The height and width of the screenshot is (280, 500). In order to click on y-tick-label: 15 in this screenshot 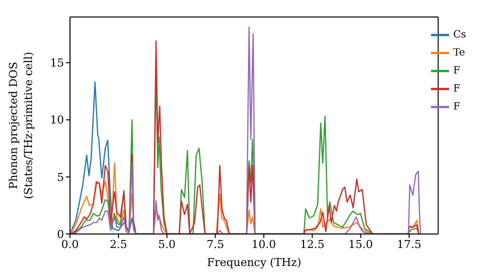, I will do `click(57, 63)`.